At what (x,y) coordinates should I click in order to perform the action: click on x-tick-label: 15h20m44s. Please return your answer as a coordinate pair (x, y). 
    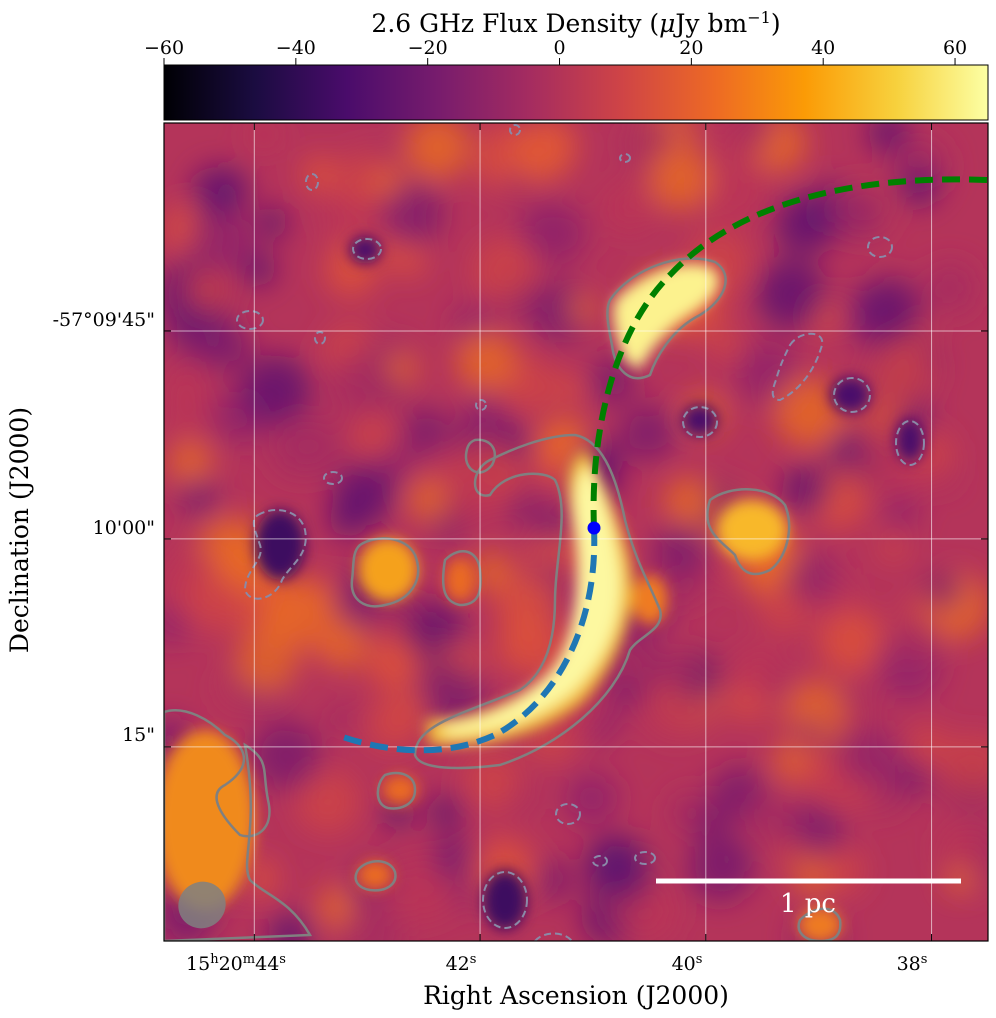
    Looking at the image, I should click on (236, 964).